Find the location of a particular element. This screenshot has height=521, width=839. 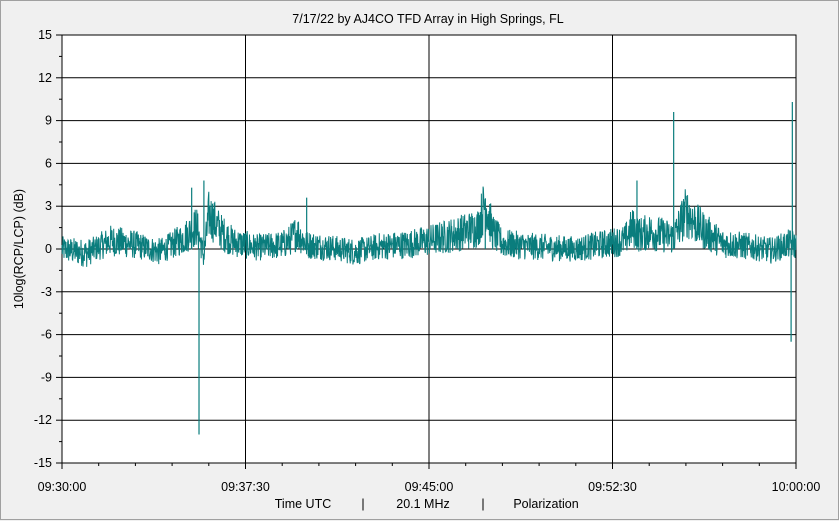

x-tick-labels: 09:30:00 09:37:30 09:45:00 09:52:30 10:00:00 is located at coordinates (429, 487).